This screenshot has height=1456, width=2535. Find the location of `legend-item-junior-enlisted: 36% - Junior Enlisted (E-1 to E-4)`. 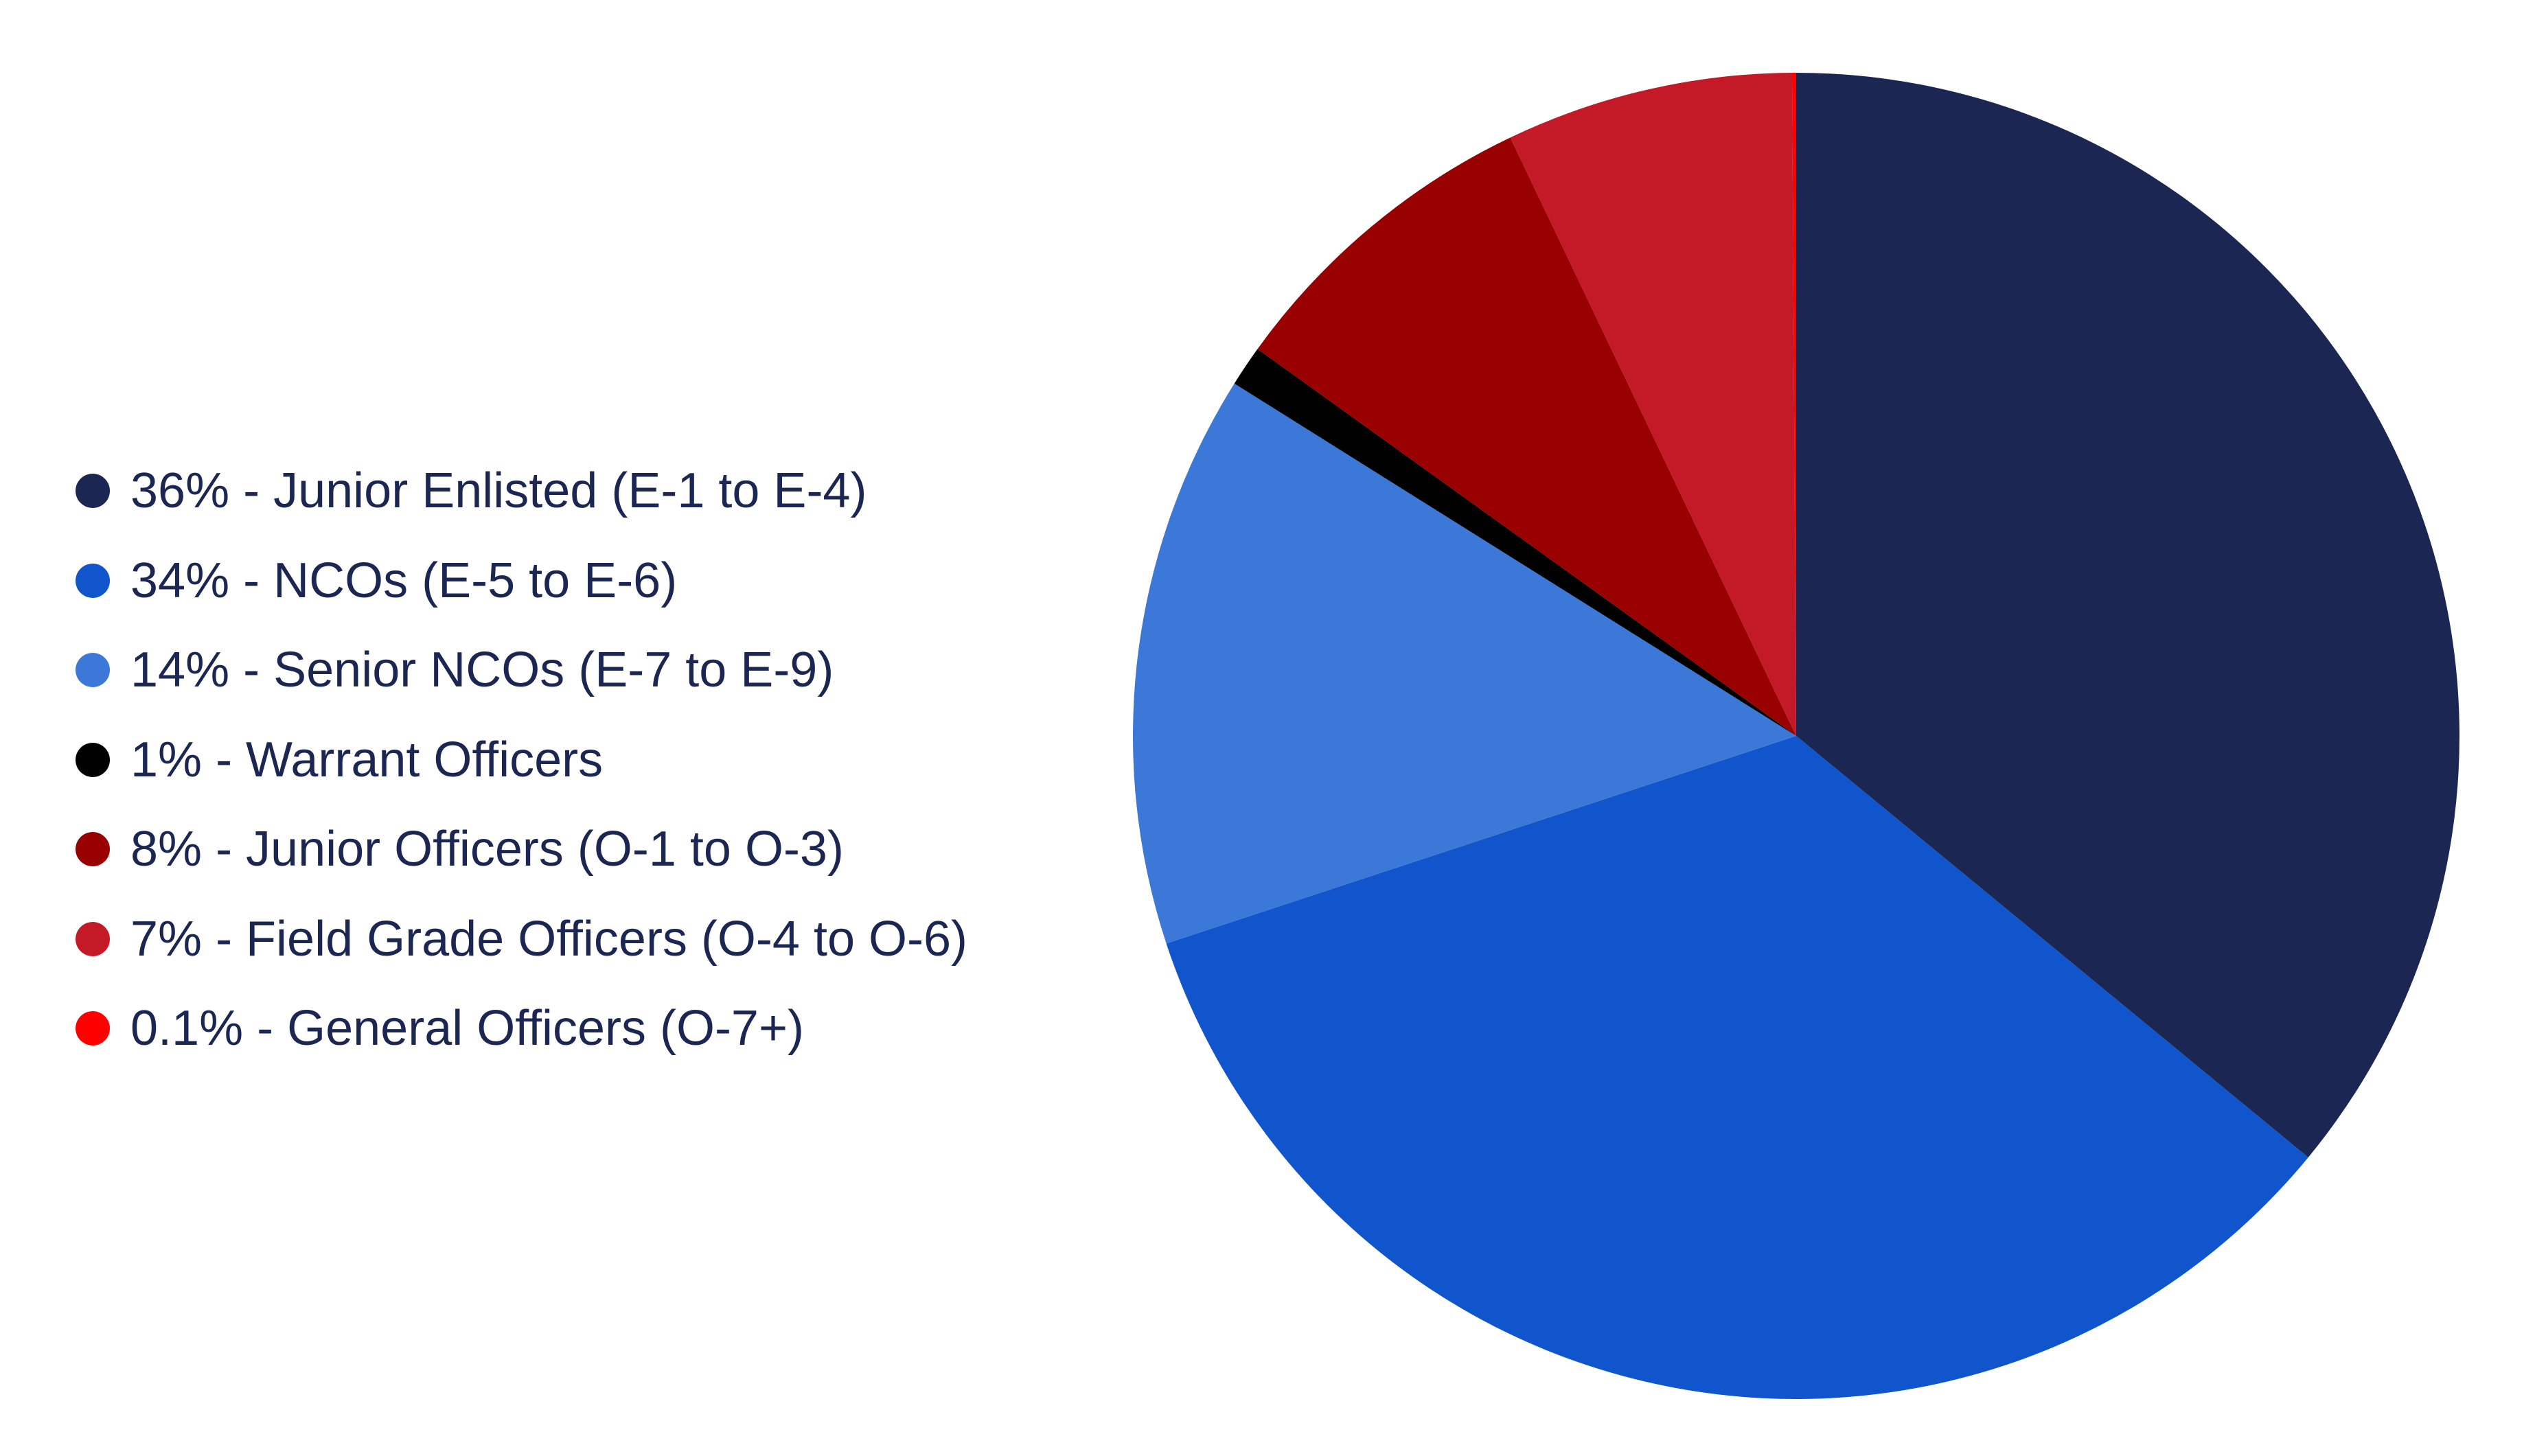

legend-item-junior-enlisted: 36% - Junior Enlisted (E-1 to E-4) is located at coordinates (521, 491).